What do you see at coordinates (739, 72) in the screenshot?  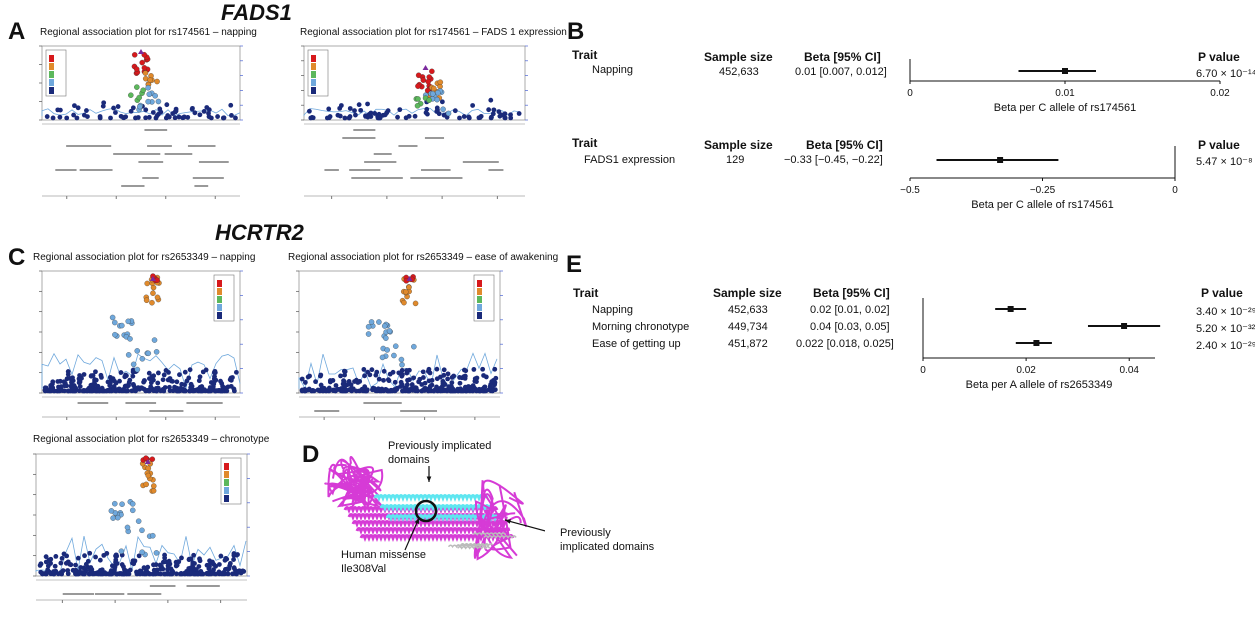 I see `row-sample-size: 452,633` at bounding box center [739, 72].